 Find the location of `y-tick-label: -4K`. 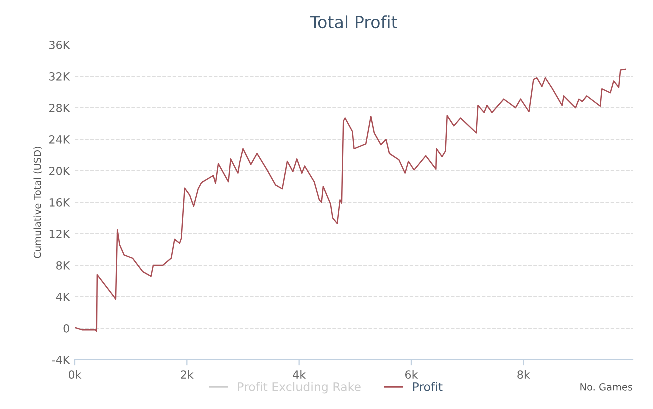

y-tick-label: -4K is located at coordinates (61, 360).